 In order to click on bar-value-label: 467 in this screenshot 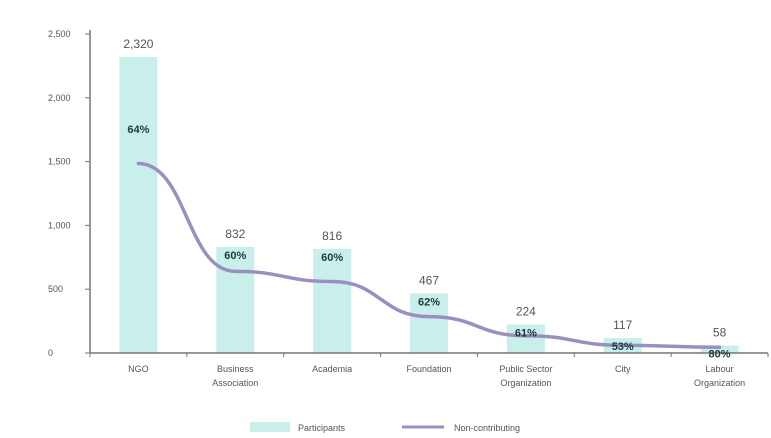, I will do `click(429, 280)`.